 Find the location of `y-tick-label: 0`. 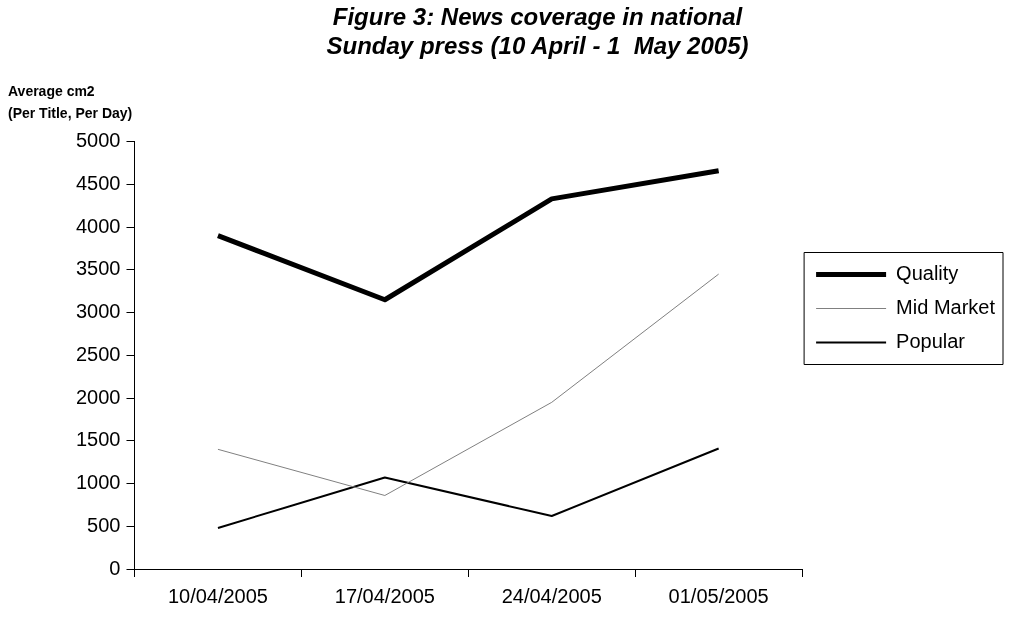

y-tick-label: 0 is located at coordinates (115, 567).